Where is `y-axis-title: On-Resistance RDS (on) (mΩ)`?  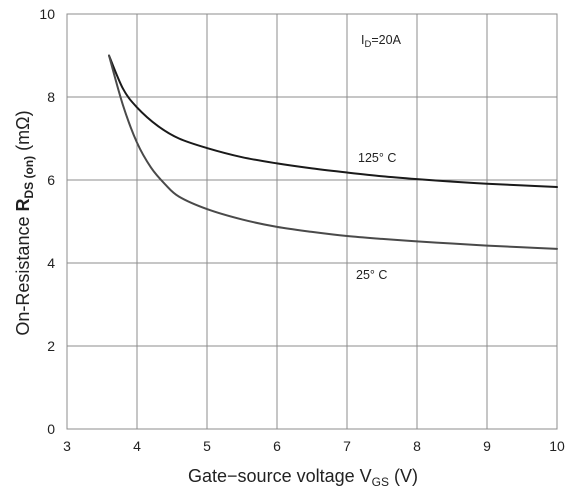 y-axis-title: On-Resistance RDS (on) (mΩ) is located at coordinates (24, 222).